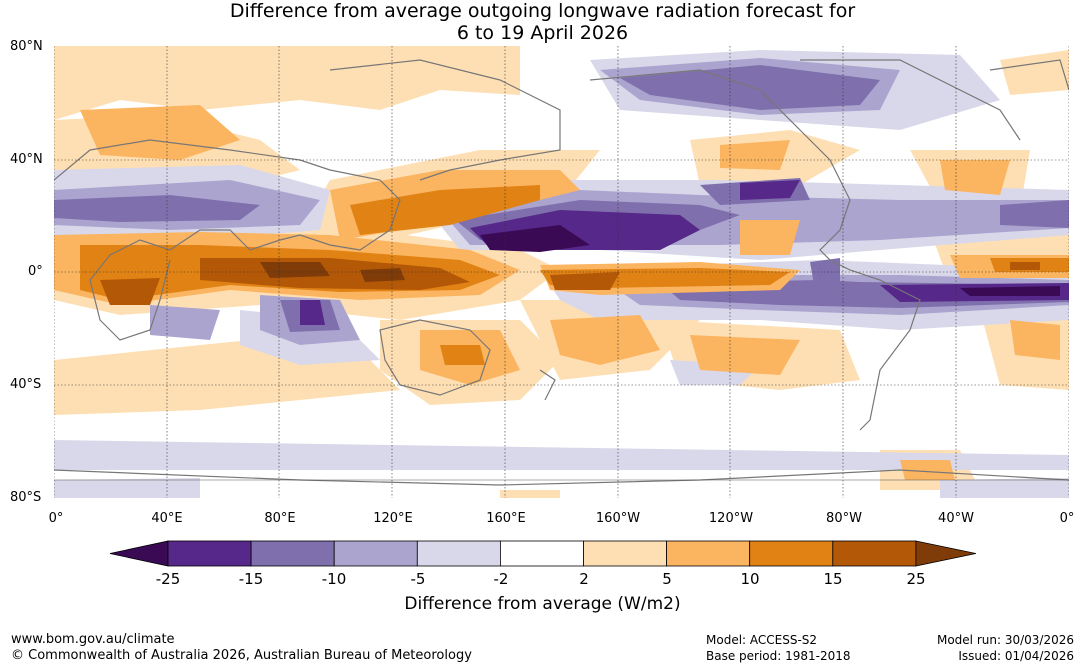 This screenshot has height=667, width=1085. Describe the element at coordinates (93, 639) in the screenshot. I see `footer-url: www.bom.gov.au/climate` at that location.